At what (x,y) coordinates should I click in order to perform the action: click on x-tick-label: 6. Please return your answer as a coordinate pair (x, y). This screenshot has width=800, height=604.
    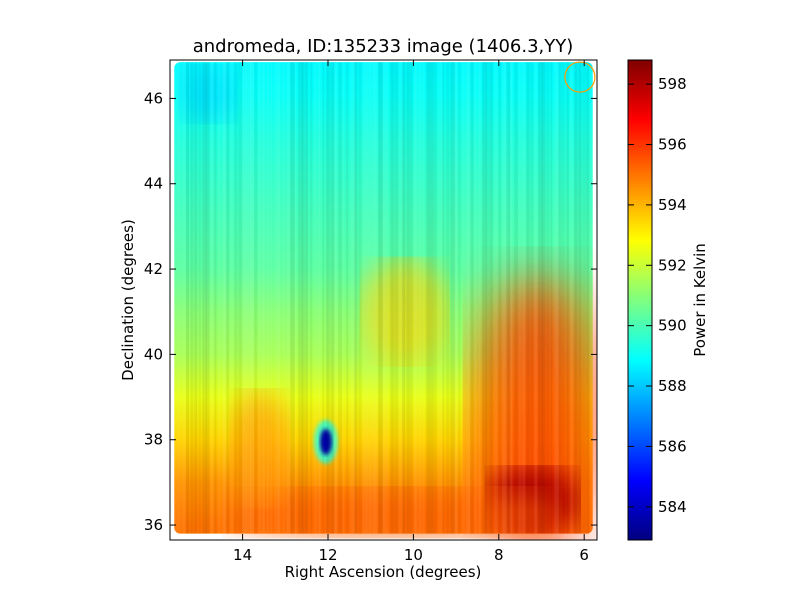
    Looking at the image, I should click on (584, 555).